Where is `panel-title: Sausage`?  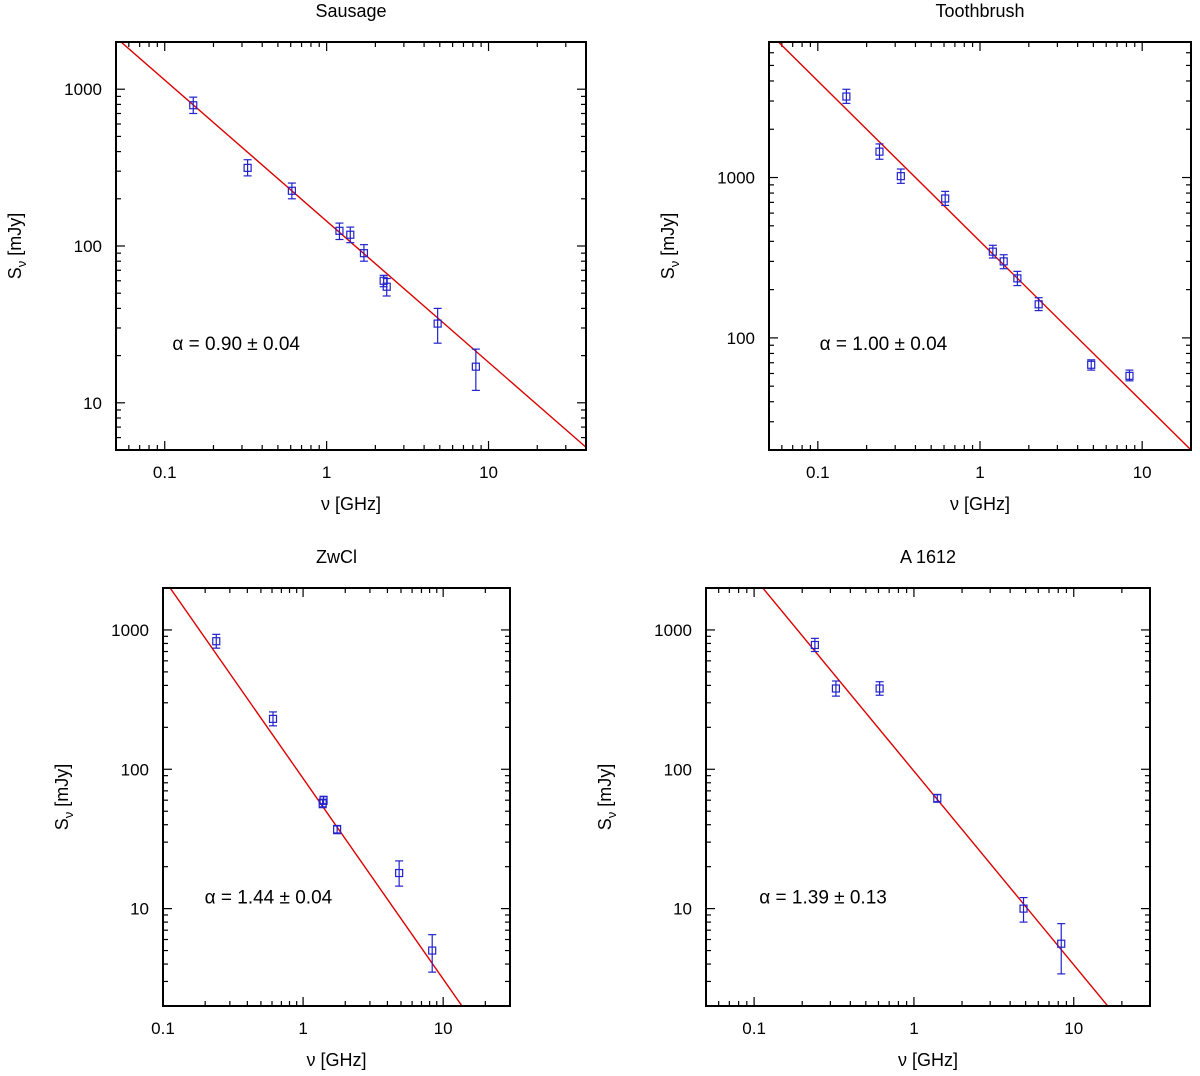
panel-title: Sausage is located at coordinates (350, 11).